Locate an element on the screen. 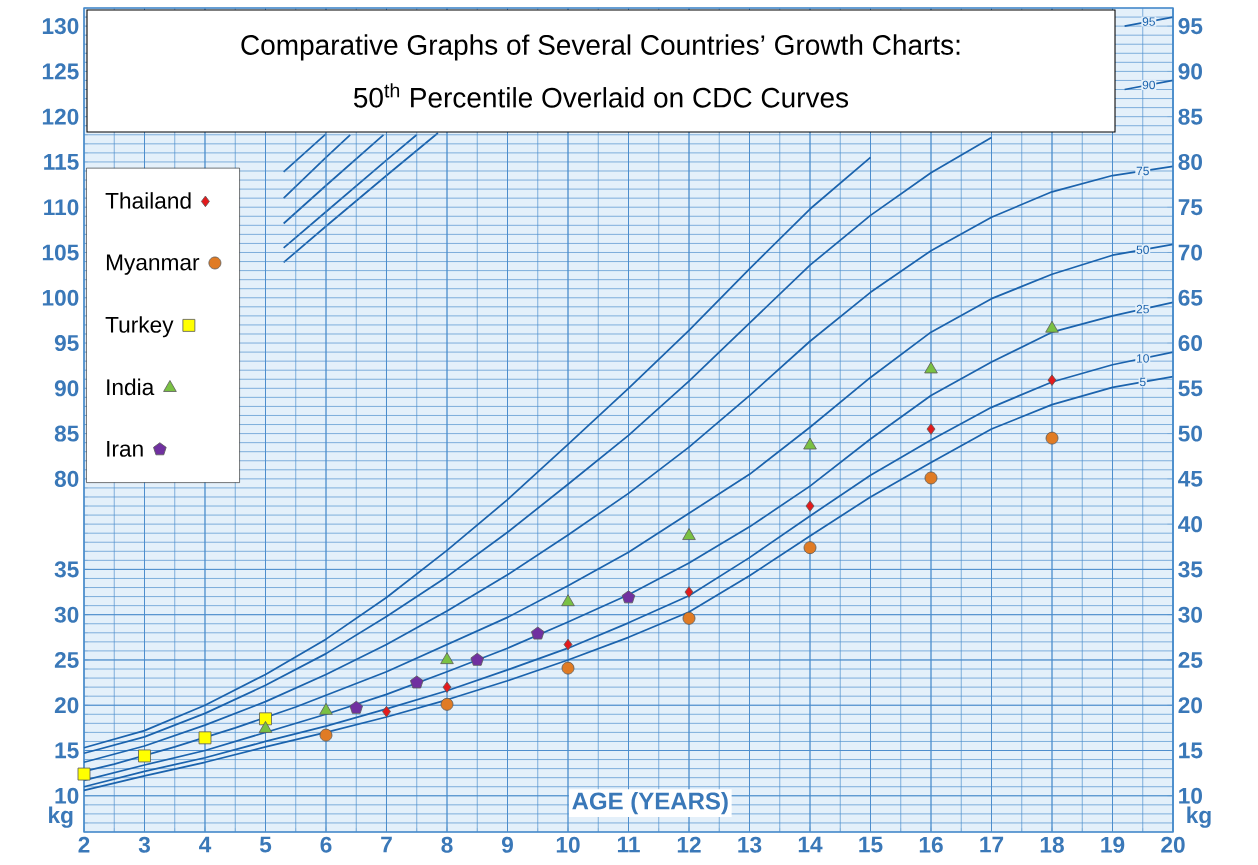 Image resolution: width=1258 pixels, height=865 pixels. y3-tick-label: 80 is located at coordinates (66, 478).